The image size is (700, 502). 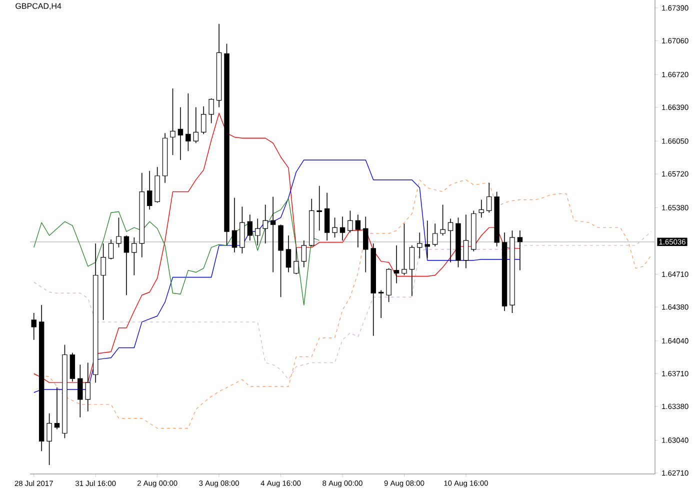 What do you see at coordinates (39, 6) in the screenshot?
I see `chart-title: GBPCAD,H4` at bounding box center [39, 6].